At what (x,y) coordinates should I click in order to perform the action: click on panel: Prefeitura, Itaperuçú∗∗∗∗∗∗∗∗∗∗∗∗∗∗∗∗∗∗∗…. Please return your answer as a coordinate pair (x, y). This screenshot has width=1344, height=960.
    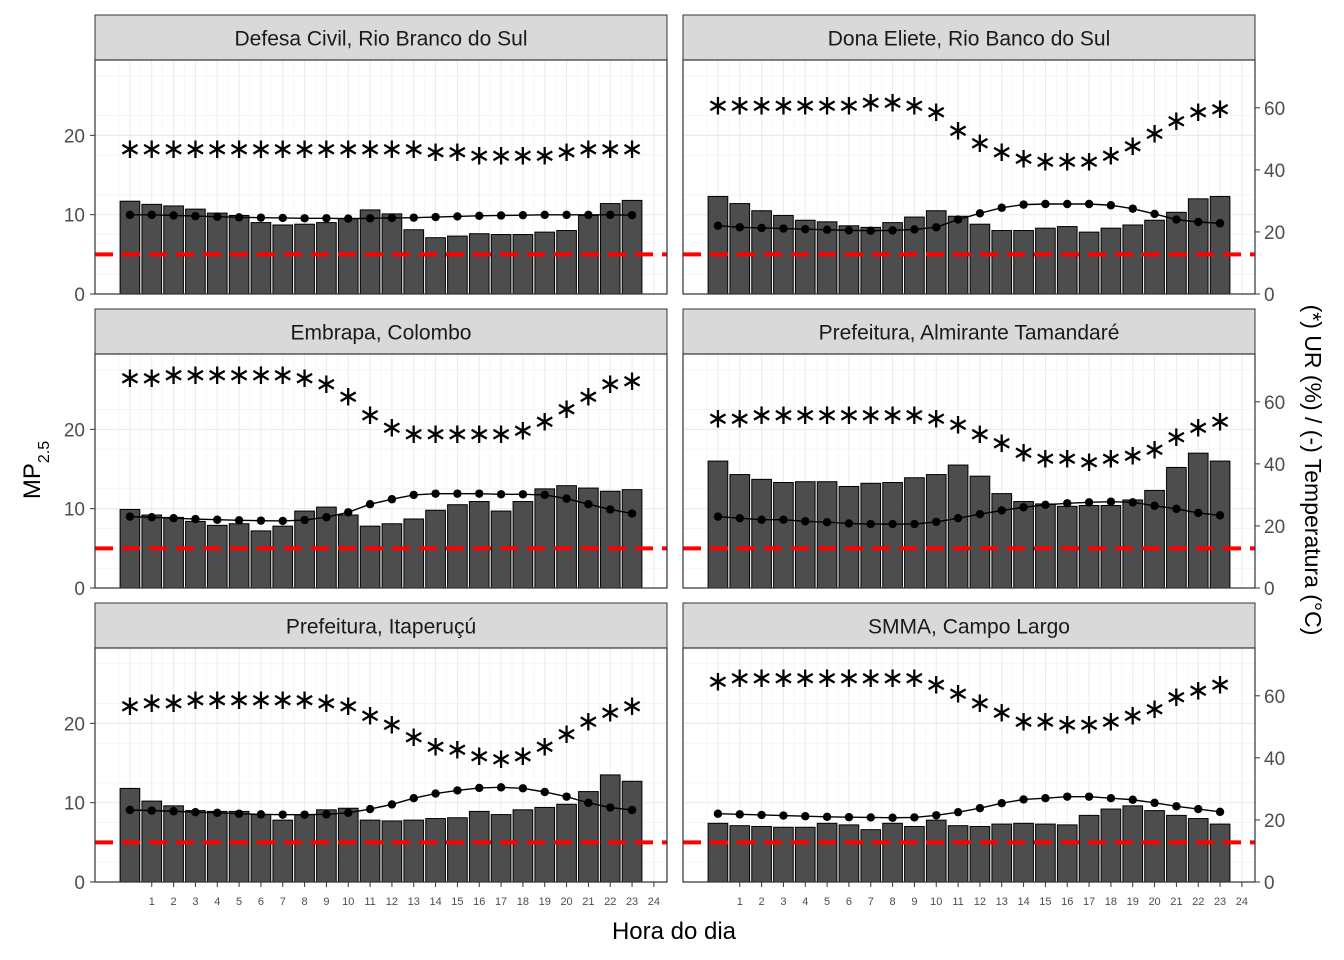
    Looking at the image, I should click on (366, 755).